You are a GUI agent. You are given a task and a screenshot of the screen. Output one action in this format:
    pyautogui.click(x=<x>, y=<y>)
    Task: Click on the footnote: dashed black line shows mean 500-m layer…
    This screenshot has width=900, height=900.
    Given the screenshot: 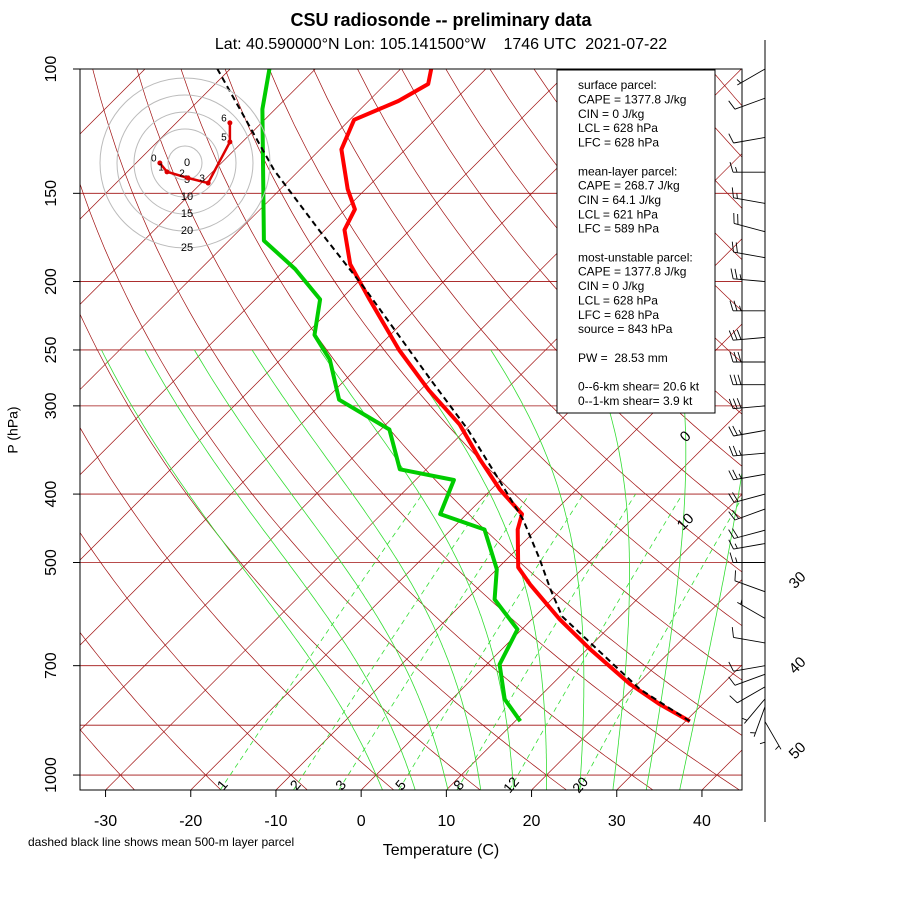 What is the action you would take?
    pyautogui.click(x=161, y=842)
    